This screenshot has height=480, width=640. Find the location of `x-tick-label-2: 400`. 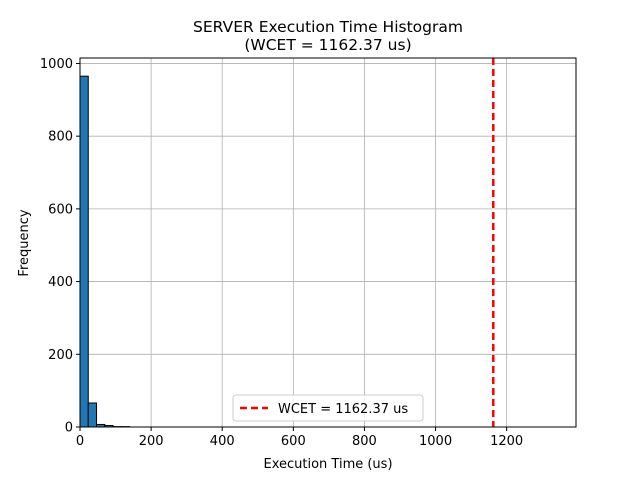

x-tick-label-2: 400 is located at coordinates (222, 441).